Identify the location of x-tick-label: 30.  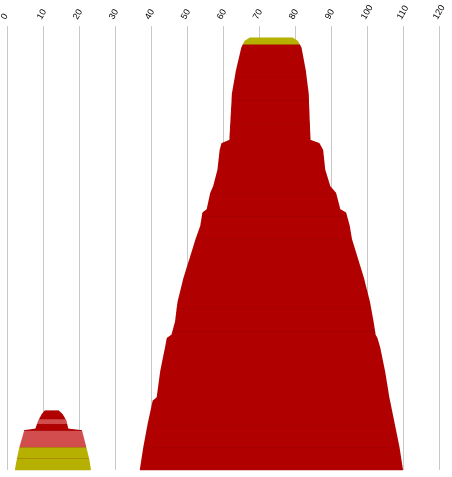
(114, 14).